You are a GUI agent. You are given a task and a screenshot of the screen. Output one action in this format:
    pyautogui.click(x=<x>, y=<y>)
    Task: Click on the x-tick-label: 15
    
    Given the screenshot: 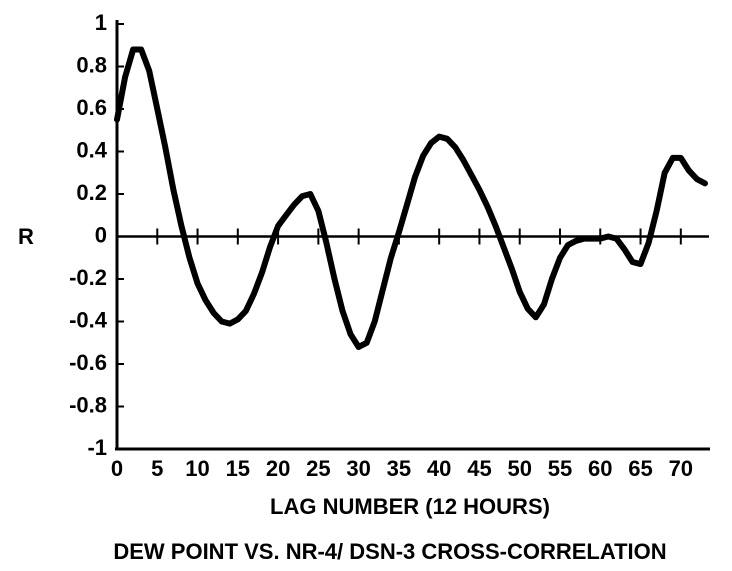 What is the action you would take?
    pyautogui.click(x=238, y=468)
    